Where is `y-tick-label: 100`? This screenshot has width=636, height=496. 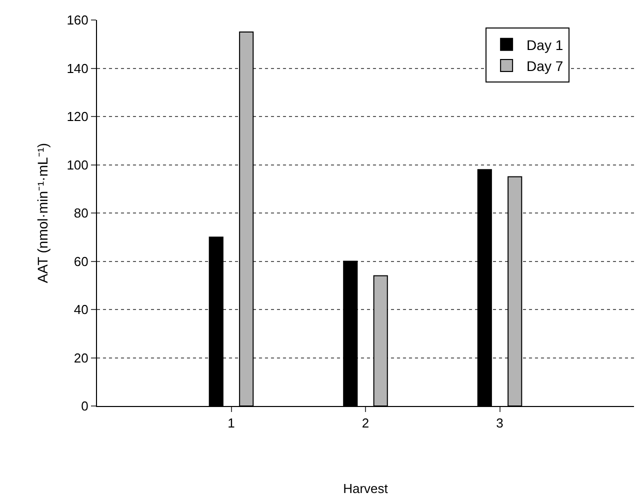
y-tick-label: 100 is located at coordinates (77, 164).